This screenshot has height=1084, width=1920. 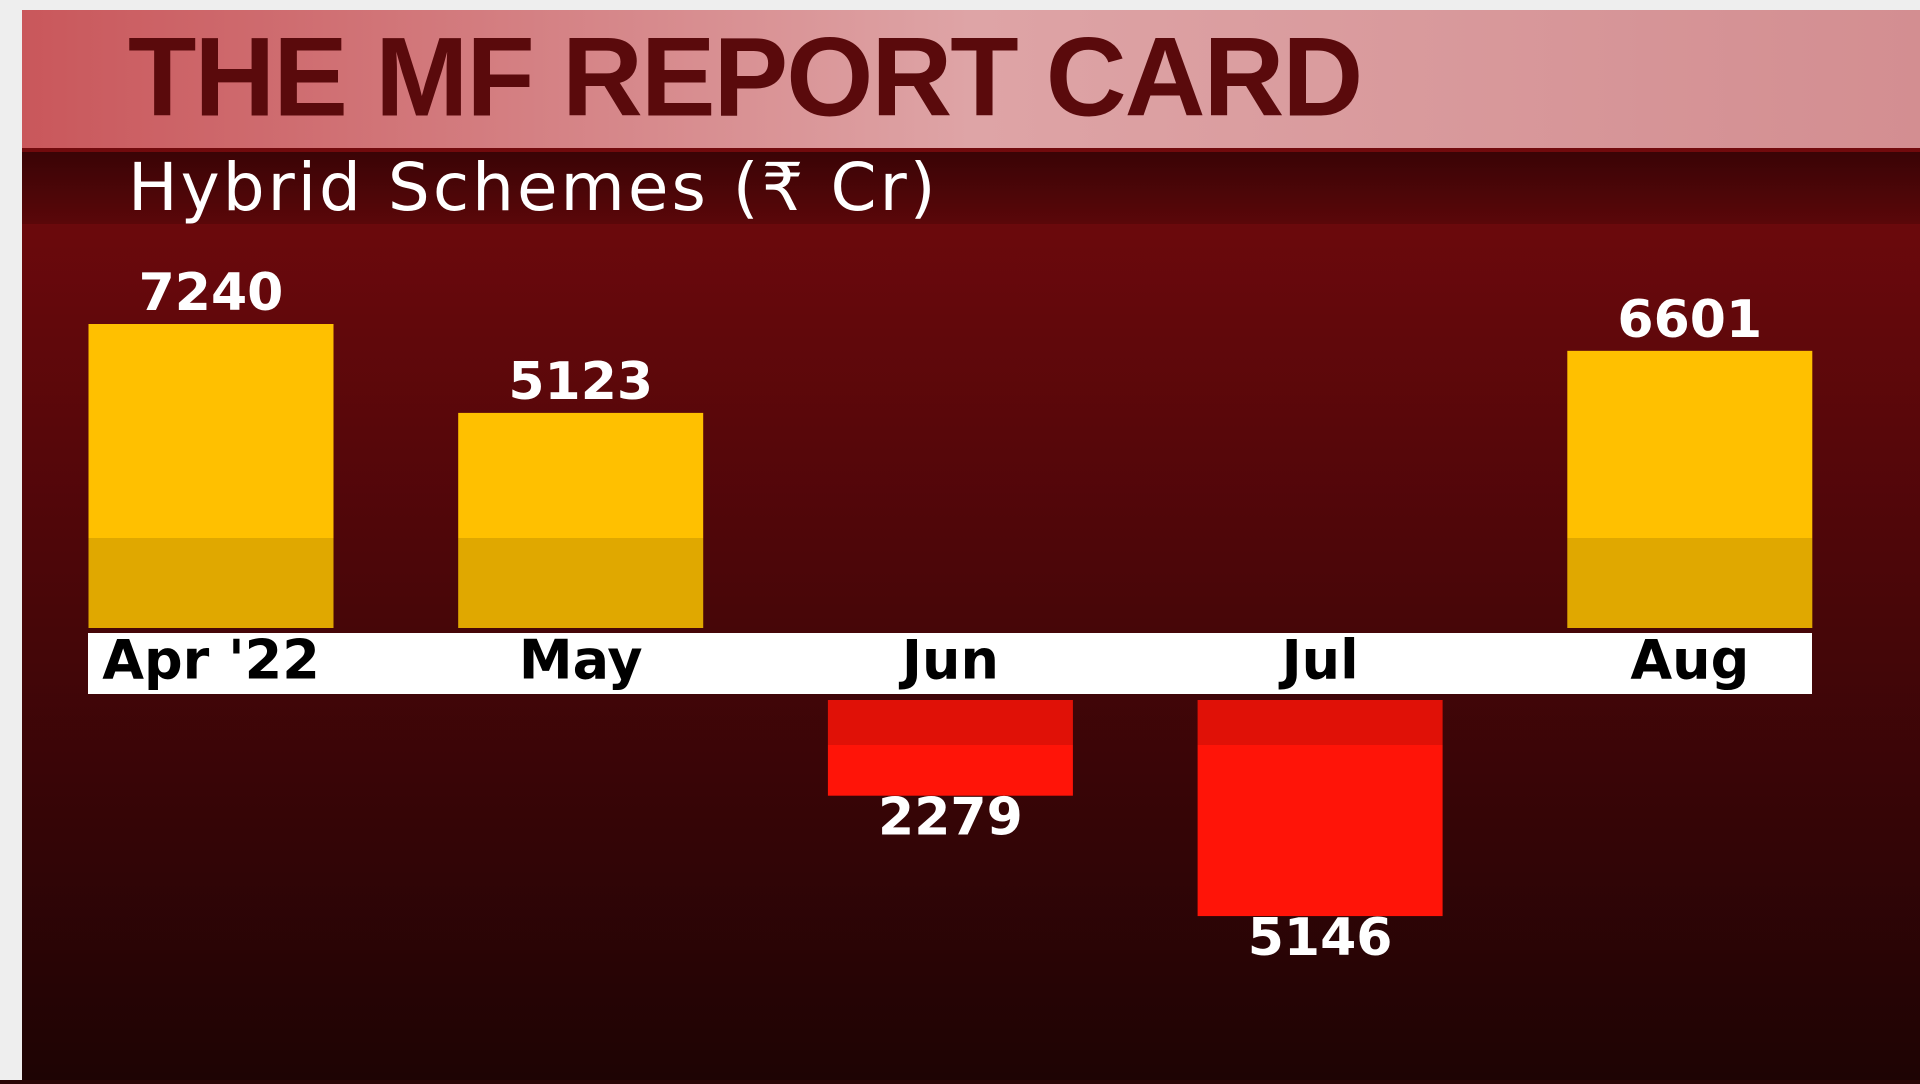 What do you see at coordinates (950, 818) in the screenshot?
I see `value-label: 2279` at bounding box center [950, 818].